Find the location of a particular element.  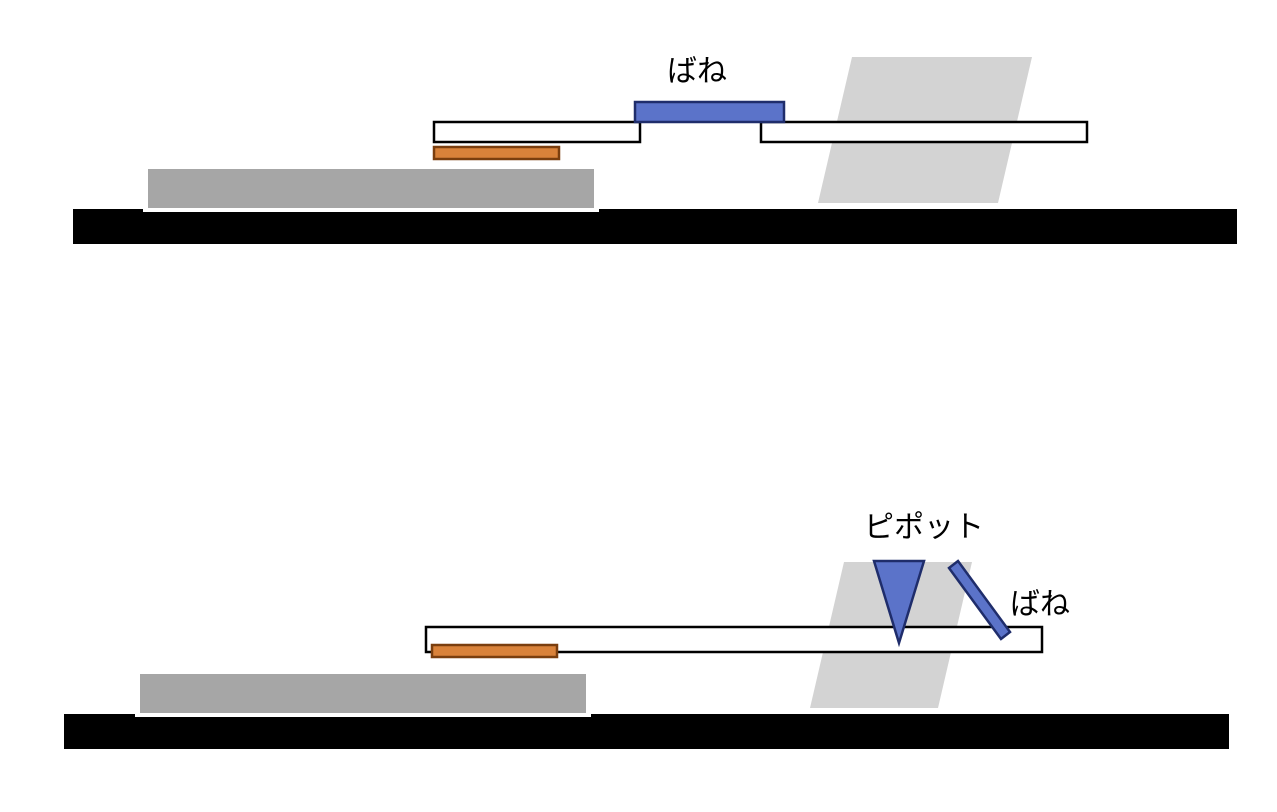

bottom-gray-block-underline is located at coordinates (363, 714).